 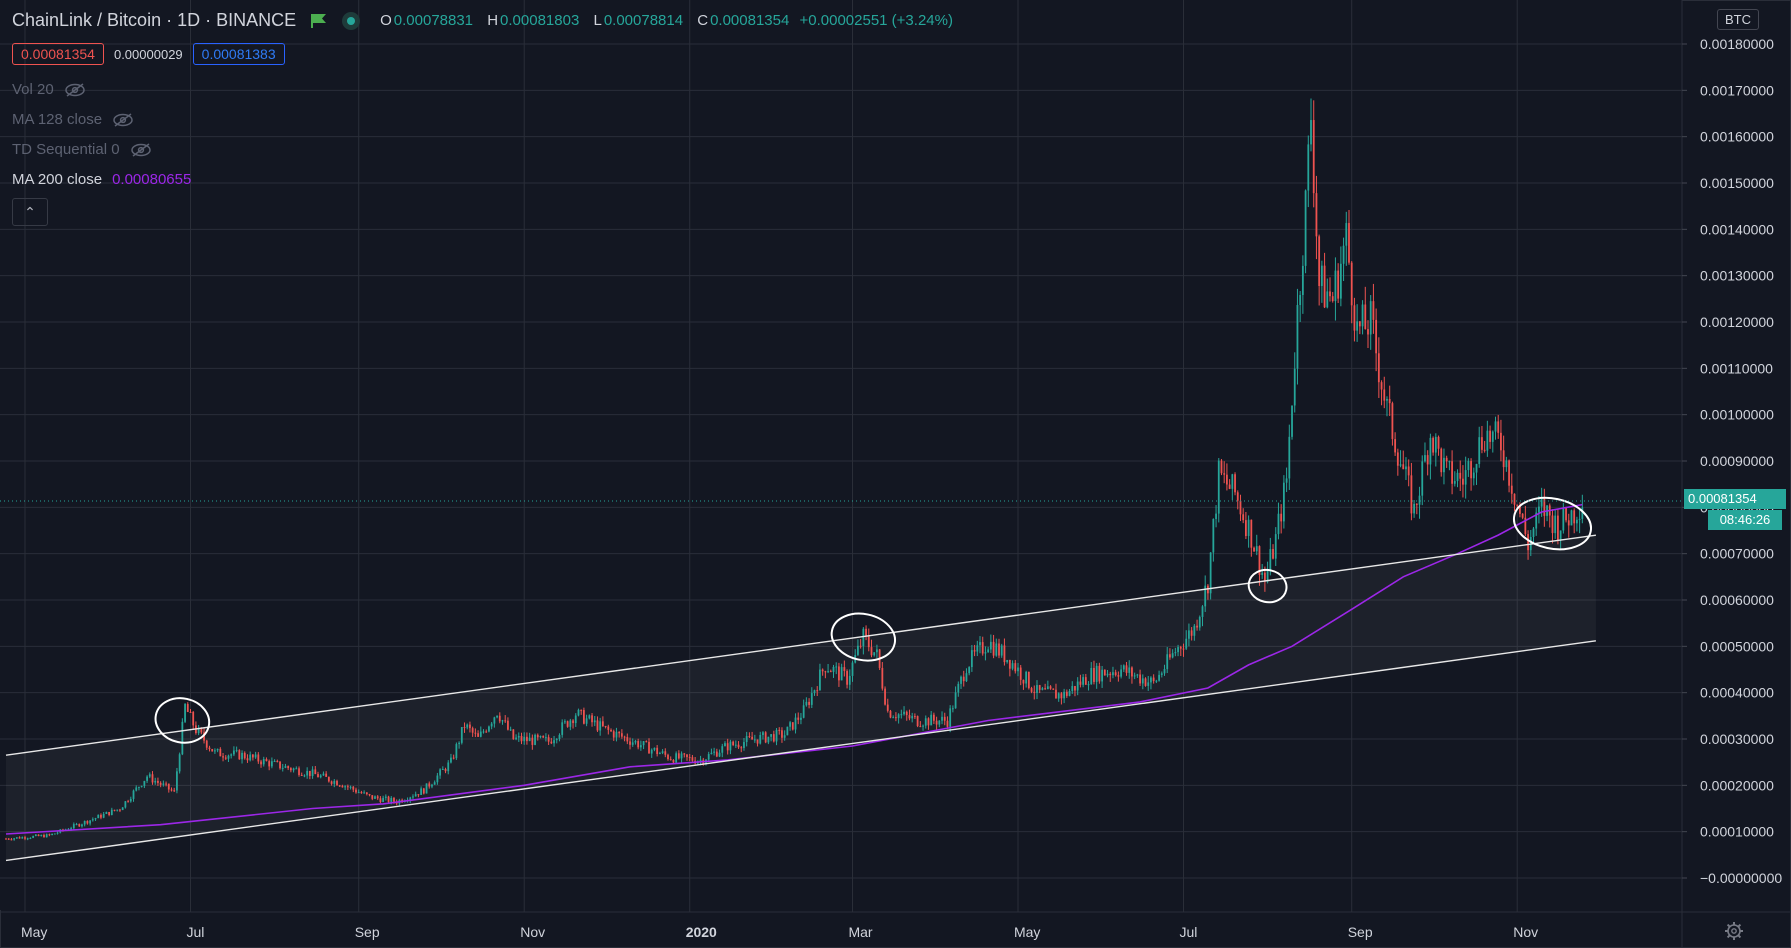 I want to click on indicator-ma-128: MA 128 close, so click(x=73, y=119).